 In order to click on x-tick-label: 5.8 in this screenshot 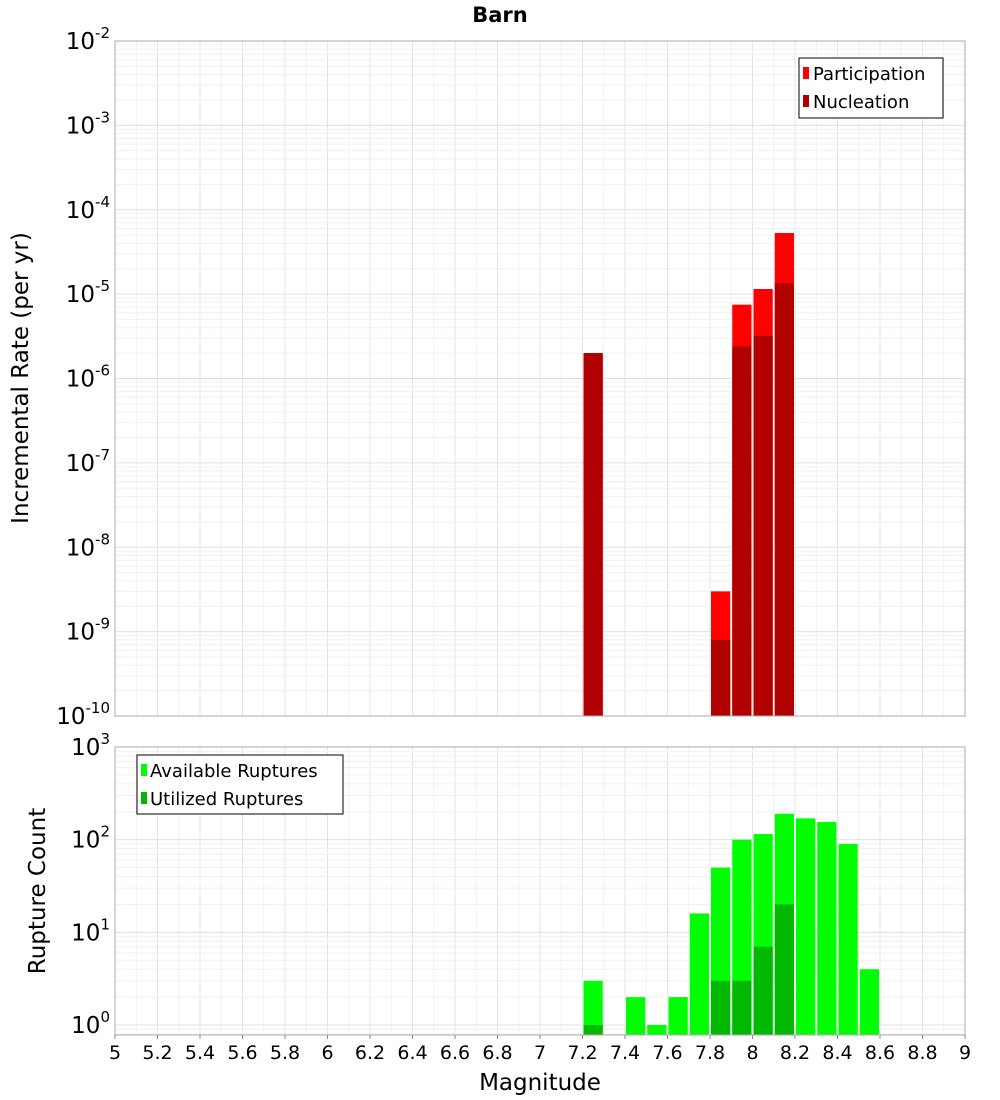, I will do `click(285, 1053)`.